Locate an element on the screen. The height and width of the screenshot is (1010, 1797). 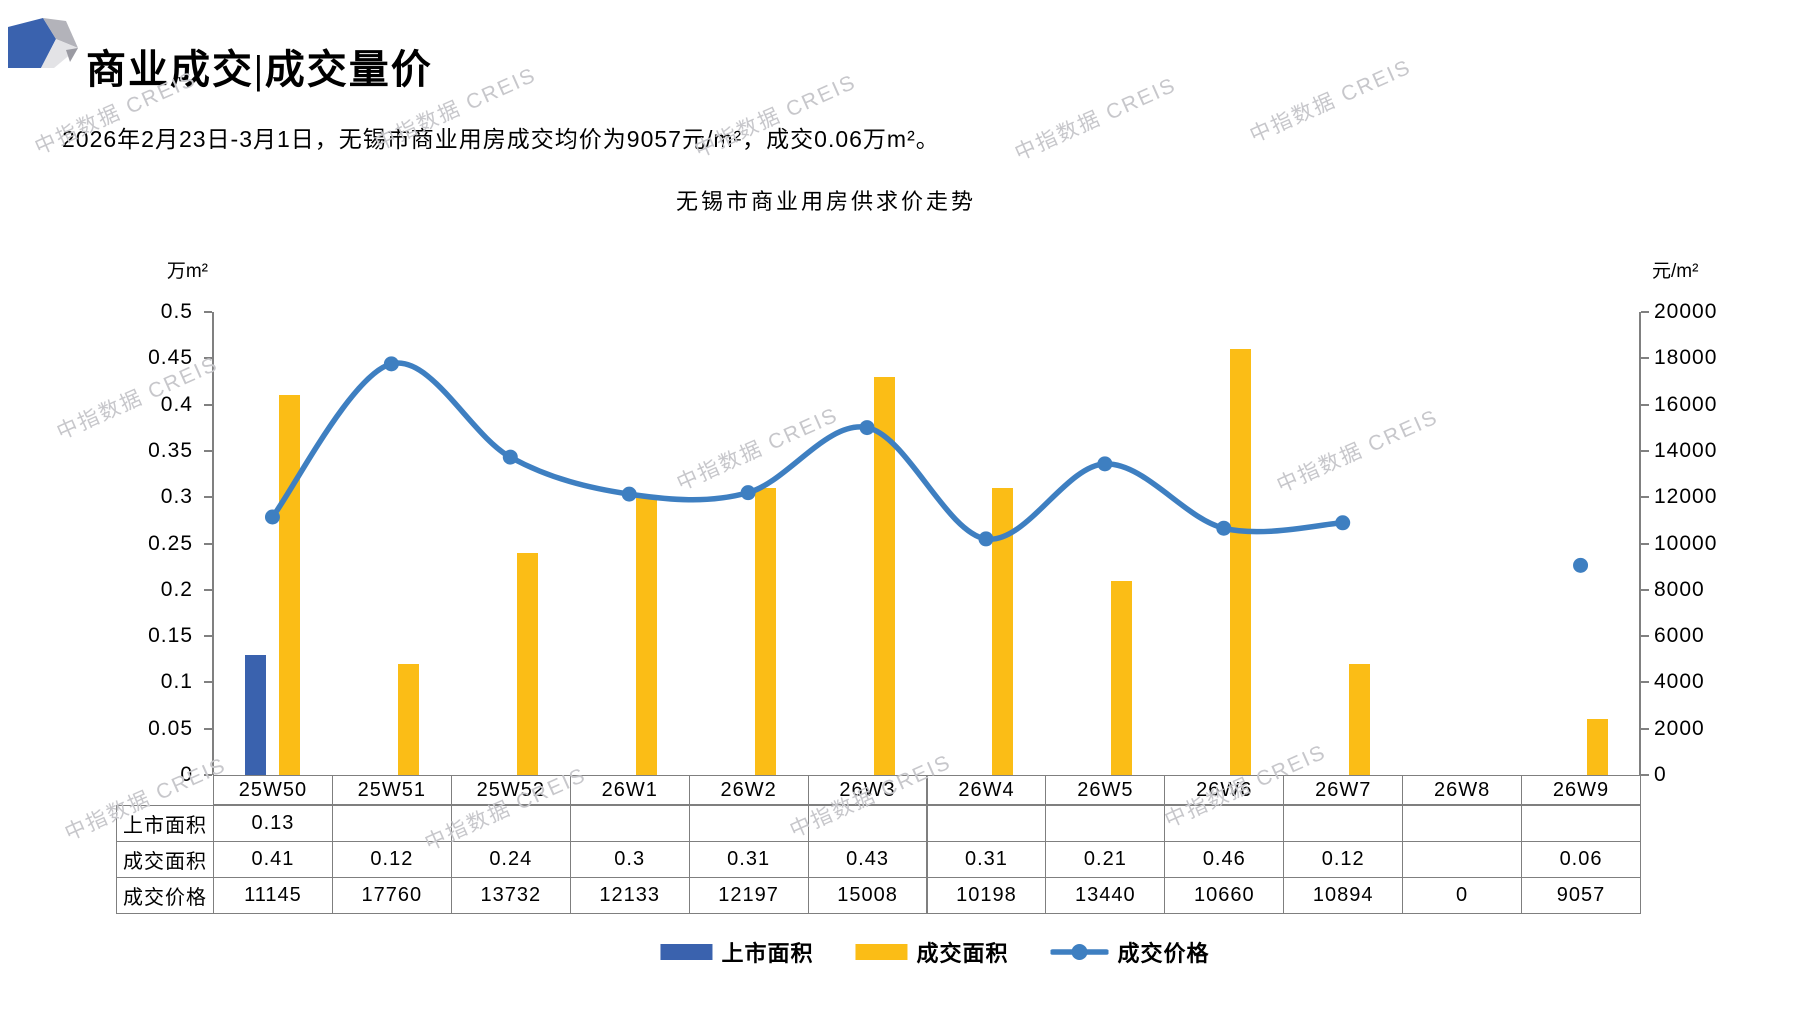
value-cell: 12197 is located at coordinates (748, 895).